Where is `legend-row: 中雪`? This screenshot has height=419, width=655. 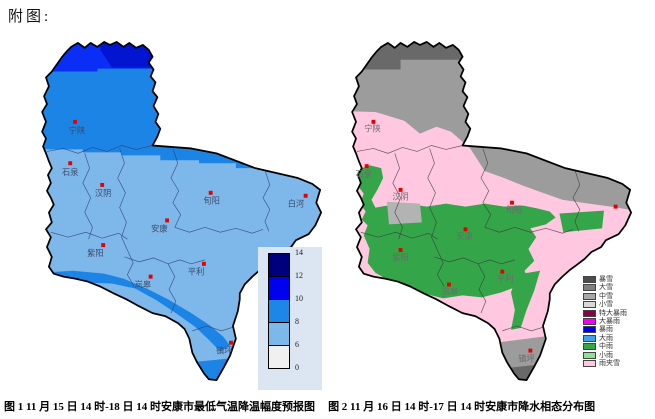 legend-row: 中雪 is located at coordinates (605, 296).